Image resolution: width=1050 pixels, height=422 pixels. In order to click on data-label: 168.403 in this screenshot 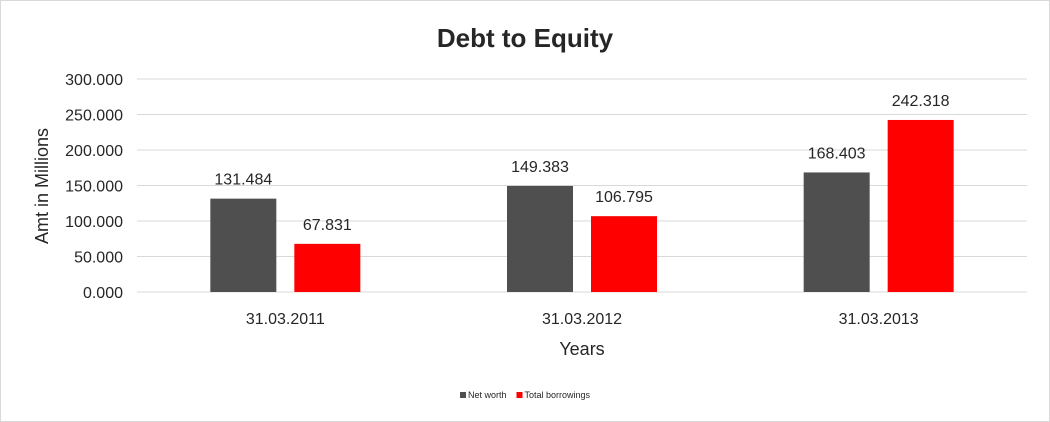, I will do `click(837, 153)`.